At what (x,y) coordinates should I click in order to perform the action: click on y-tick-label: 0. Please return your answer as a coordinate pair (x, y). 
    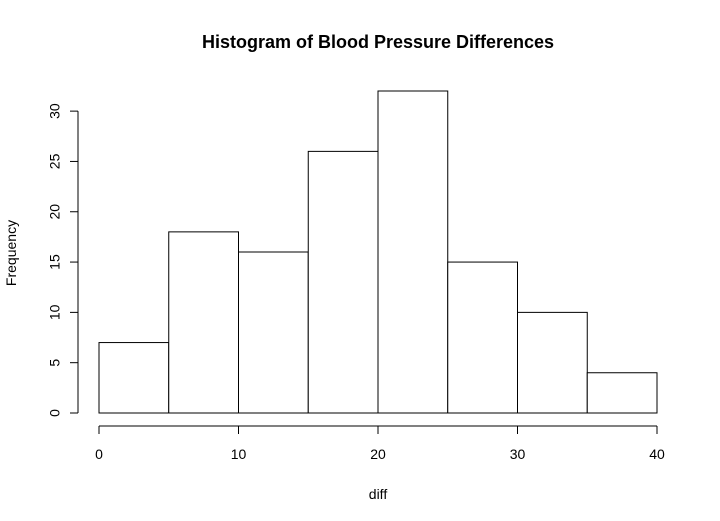
    Looking at the image, I should click on (55, 413).